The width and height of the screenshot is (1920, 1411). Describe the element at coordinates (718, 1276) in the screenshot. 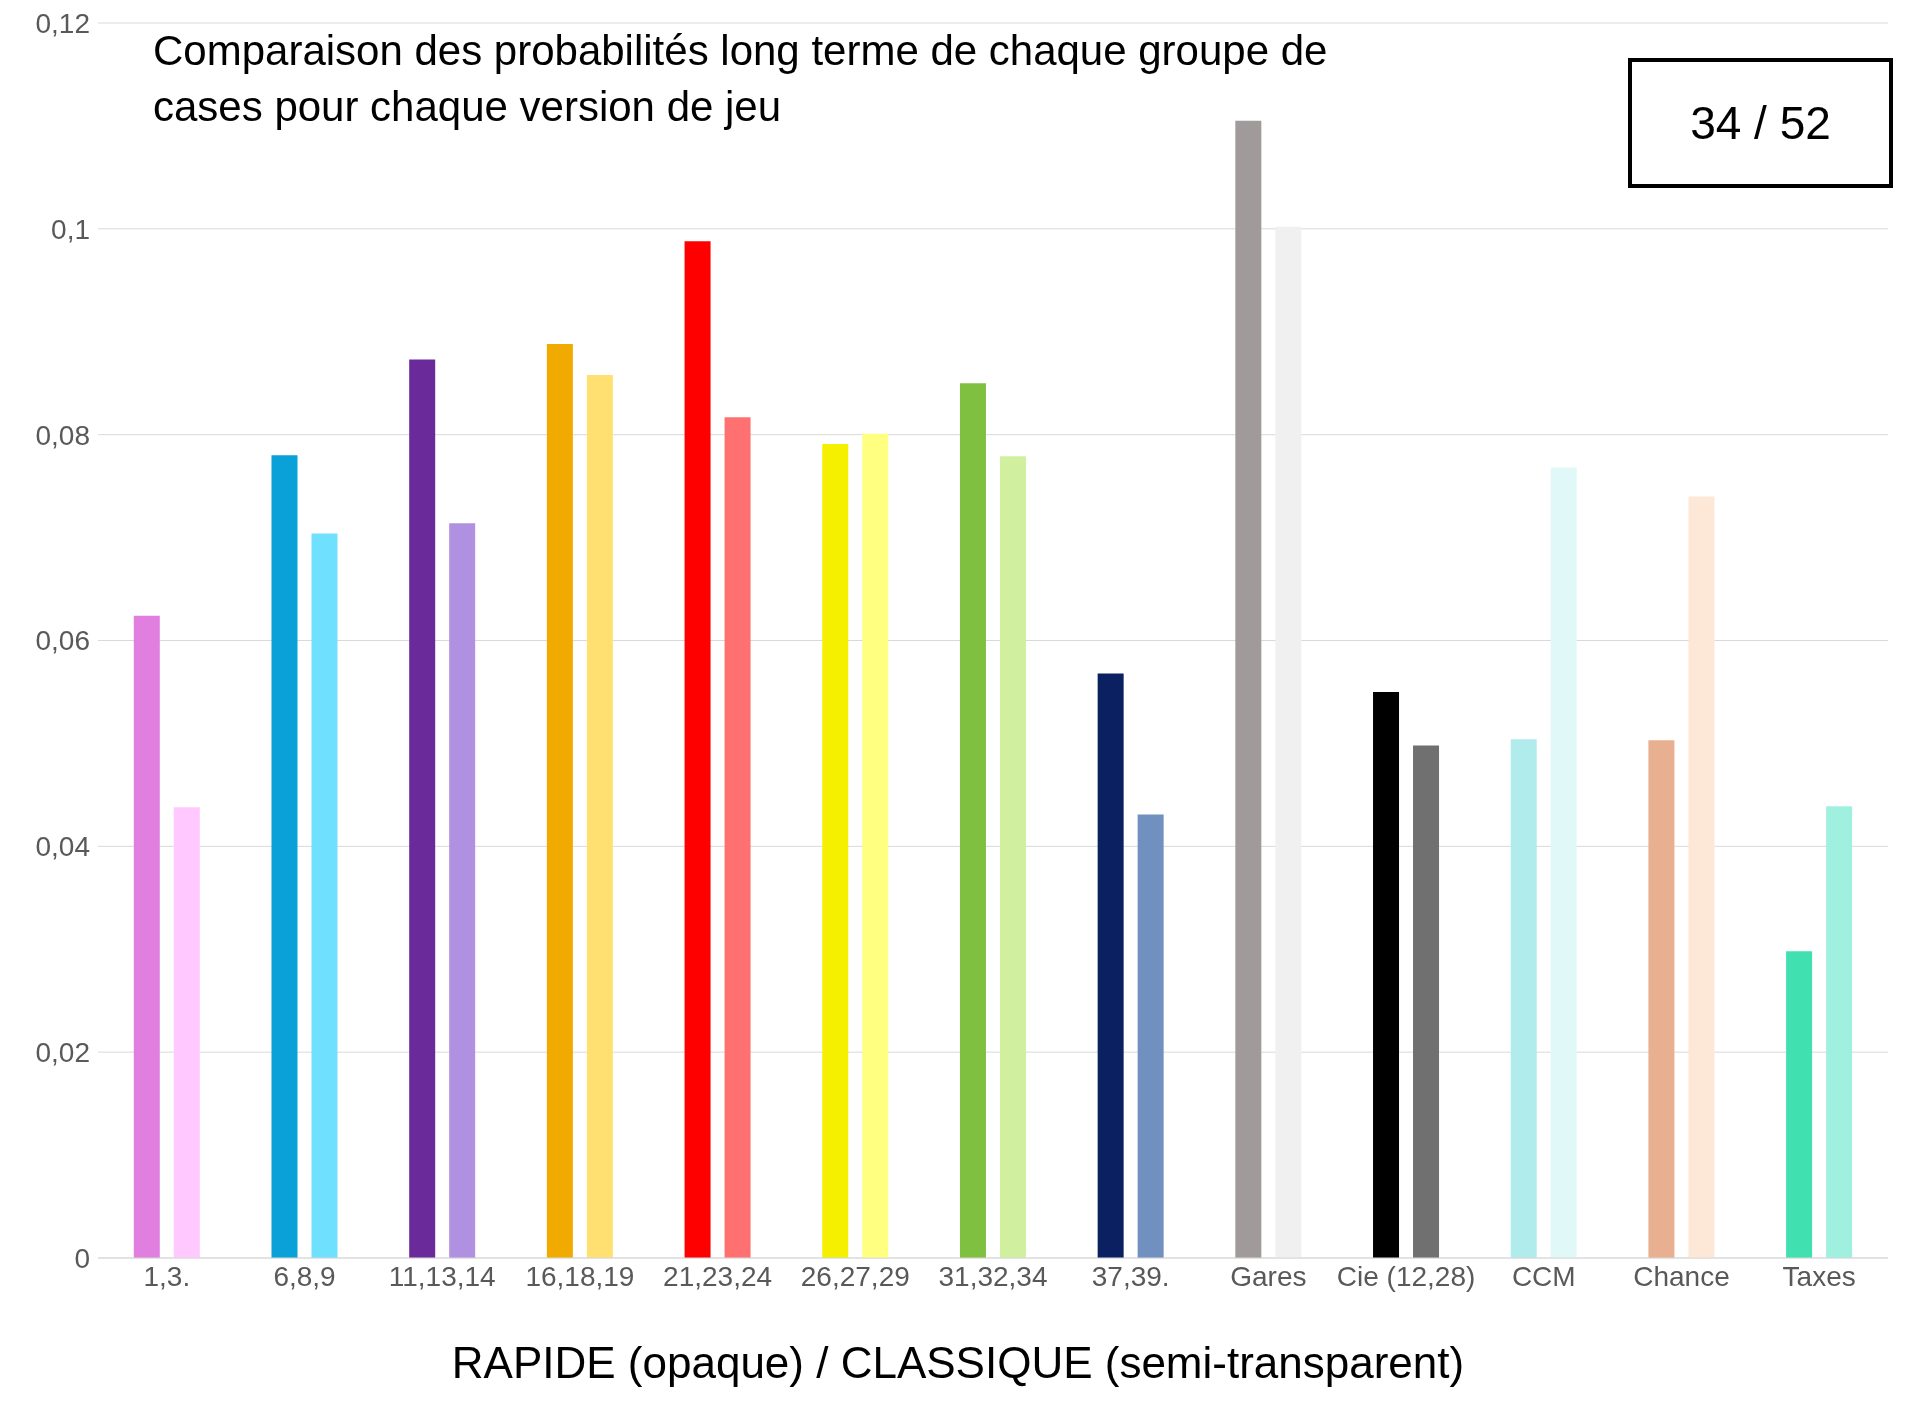

I see `x-tick-label: 21,23,24` at that location.